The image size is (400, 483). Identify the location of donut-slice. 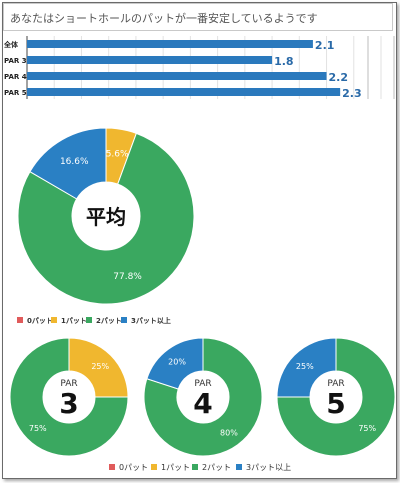
(203, 397).